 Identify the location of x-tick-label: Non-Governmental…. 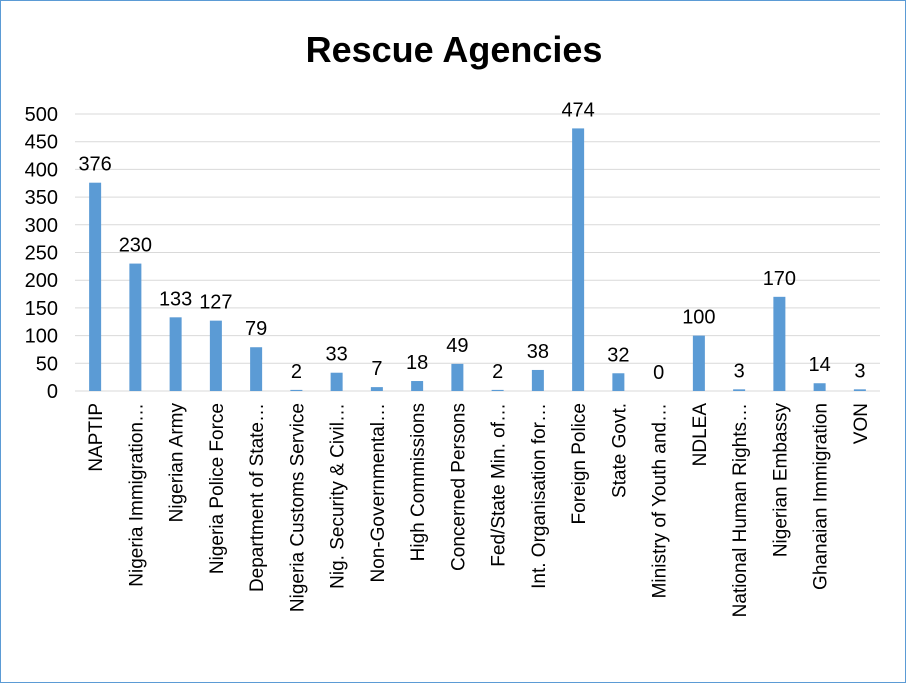
(378, 493).